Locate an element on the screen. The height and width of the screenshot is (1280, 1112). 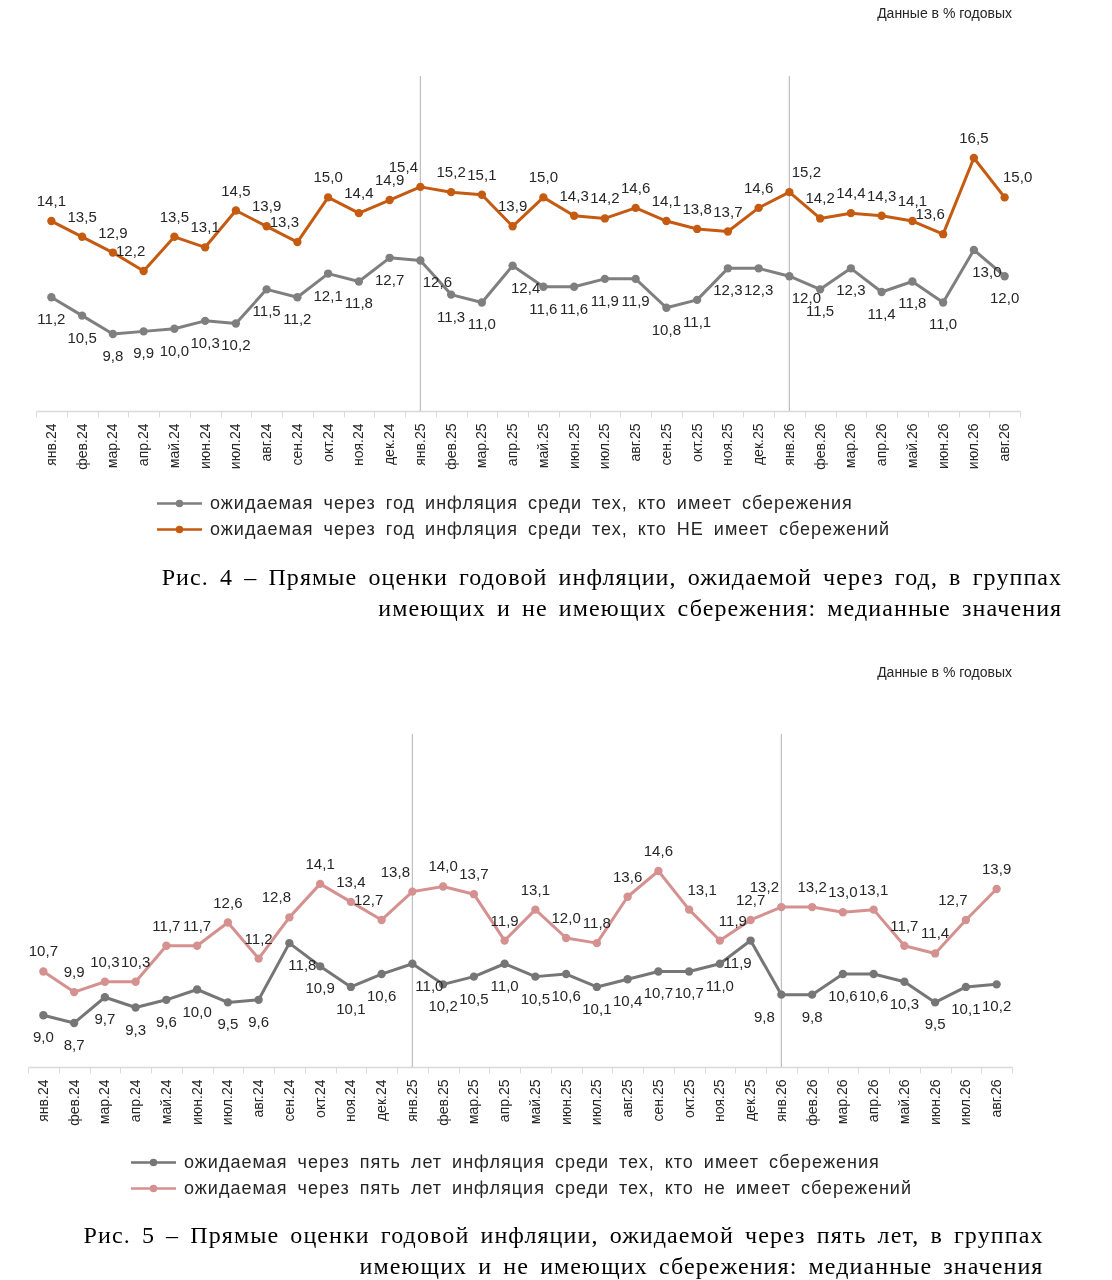
data-label: 10,1 is located at coordinates (966, 1008).